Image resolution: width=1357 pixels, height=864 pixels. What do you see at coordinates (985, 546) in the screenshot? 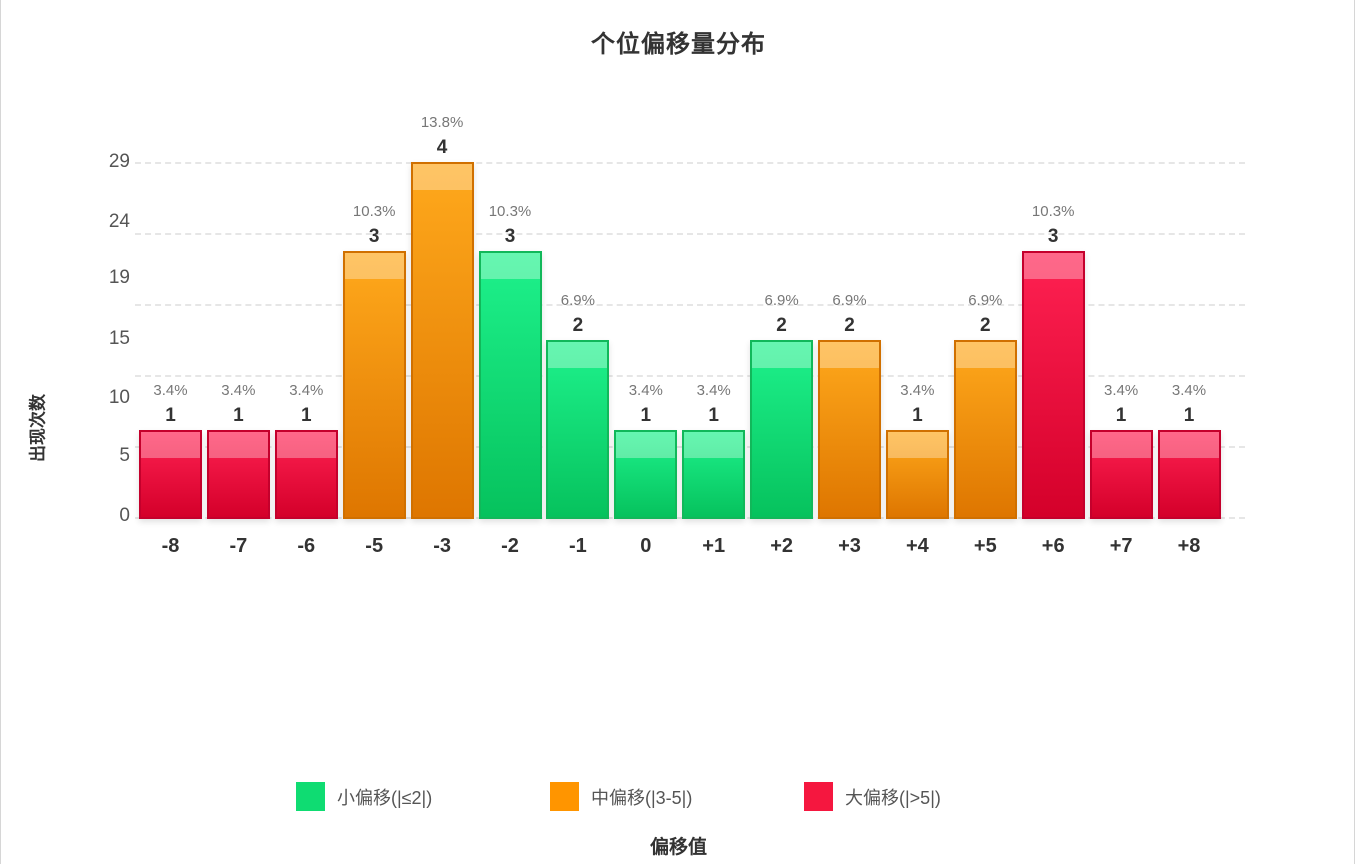
I see `x-tick-label: +5` at bounding box center [985, 546].